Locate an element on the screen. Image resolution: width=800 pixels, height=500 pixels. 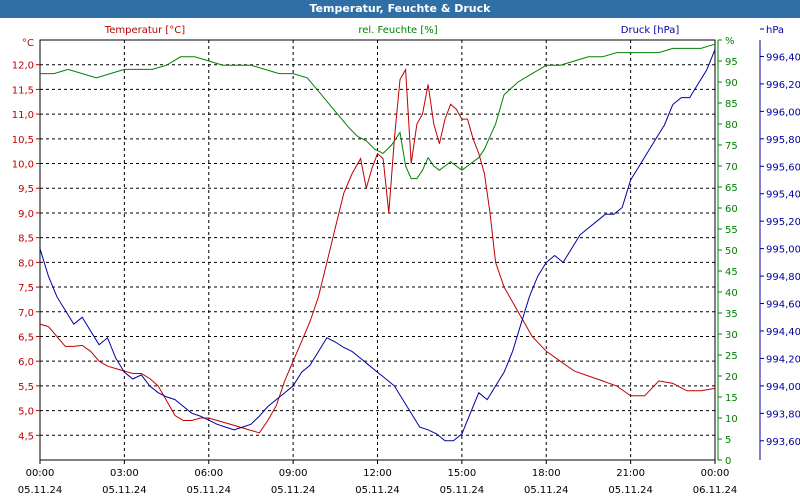
y-right1-tick-label: 10 is located at coordinates (731, 419).